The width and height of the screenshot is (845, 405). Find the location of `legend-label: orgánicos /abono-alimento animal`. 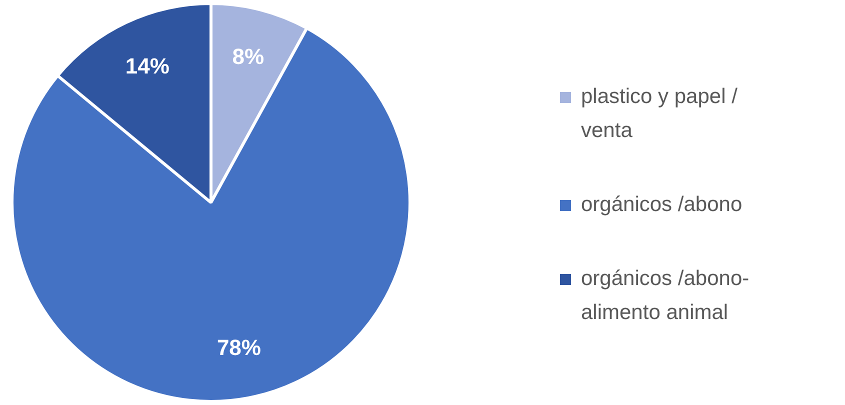

legend-label: orgánicos /abono-alimento animal is located at coordinates (665, 296).